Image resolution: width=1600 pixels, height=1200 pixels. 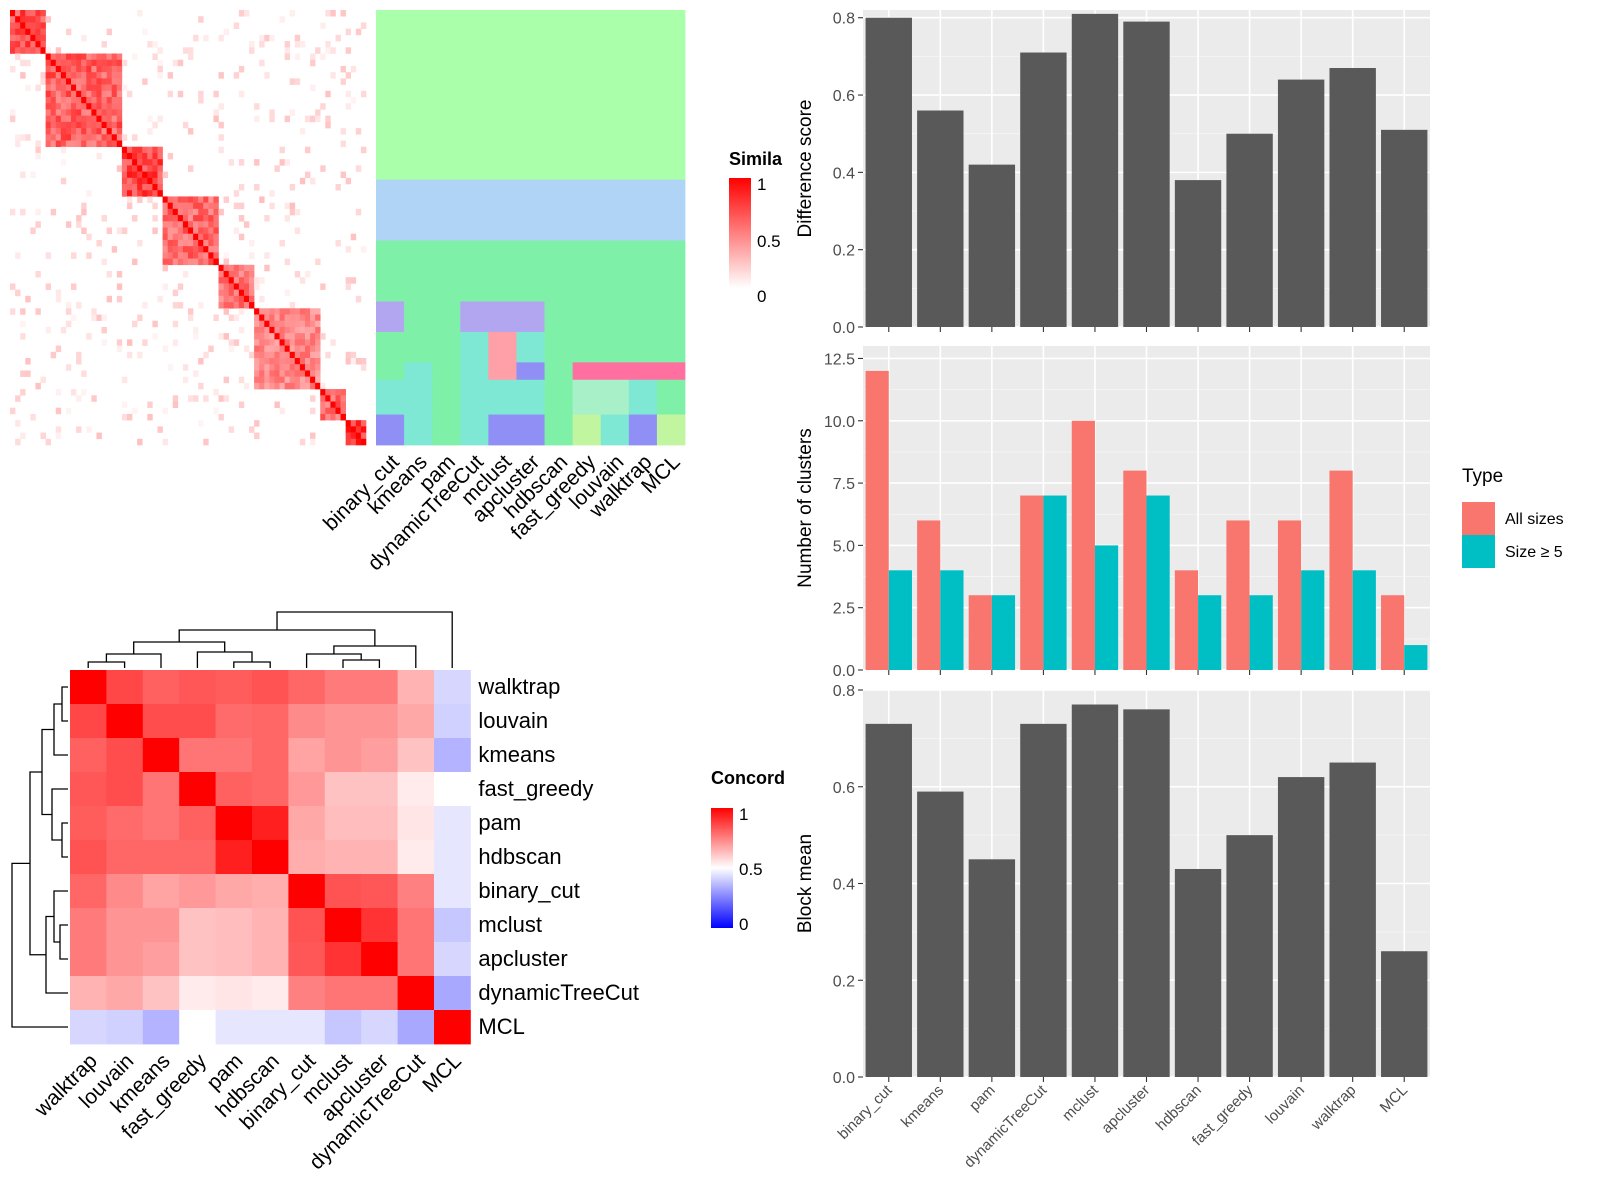 What do you see at coordinates (361, 663) in the screenshot?
I see `column-dendrogram-branch` at bounding box center [361, 663].